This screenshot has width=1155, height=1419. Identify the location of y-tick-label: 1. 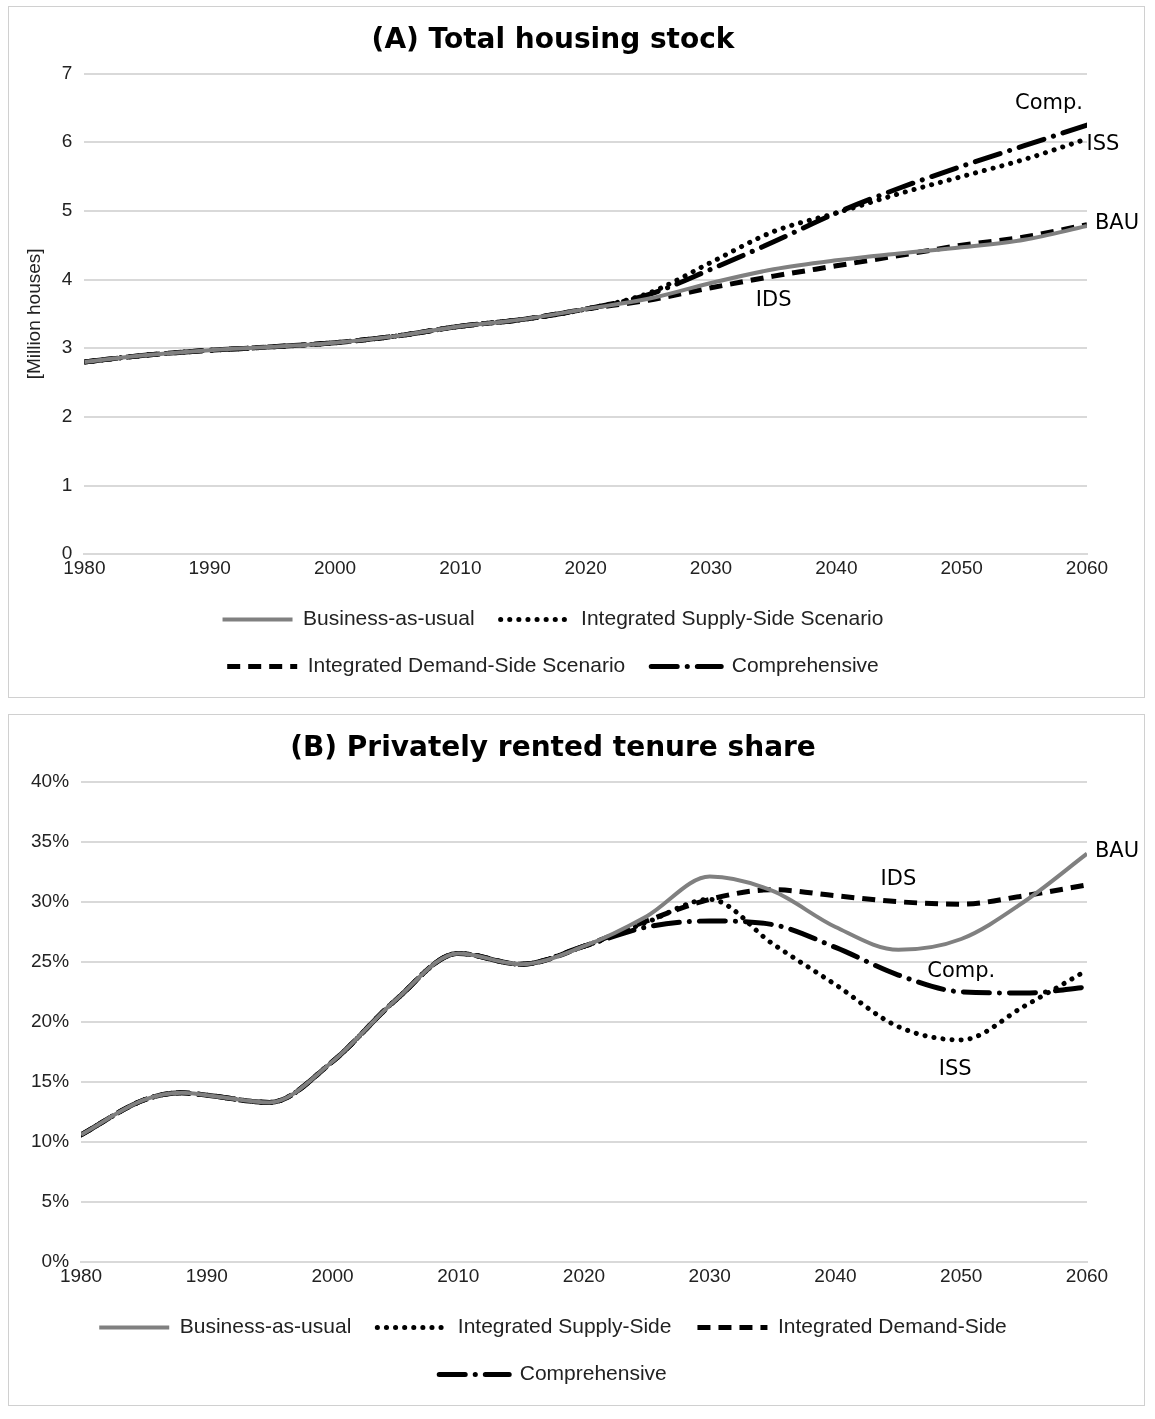
(67, 484).